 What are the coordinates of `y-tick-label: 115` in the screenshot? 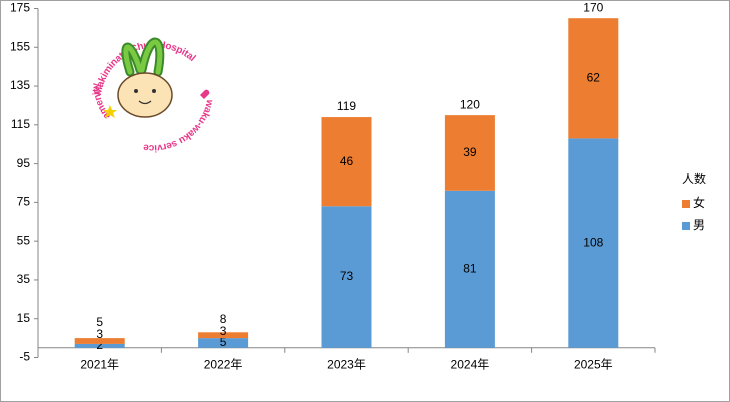 It's located at (20, 124).